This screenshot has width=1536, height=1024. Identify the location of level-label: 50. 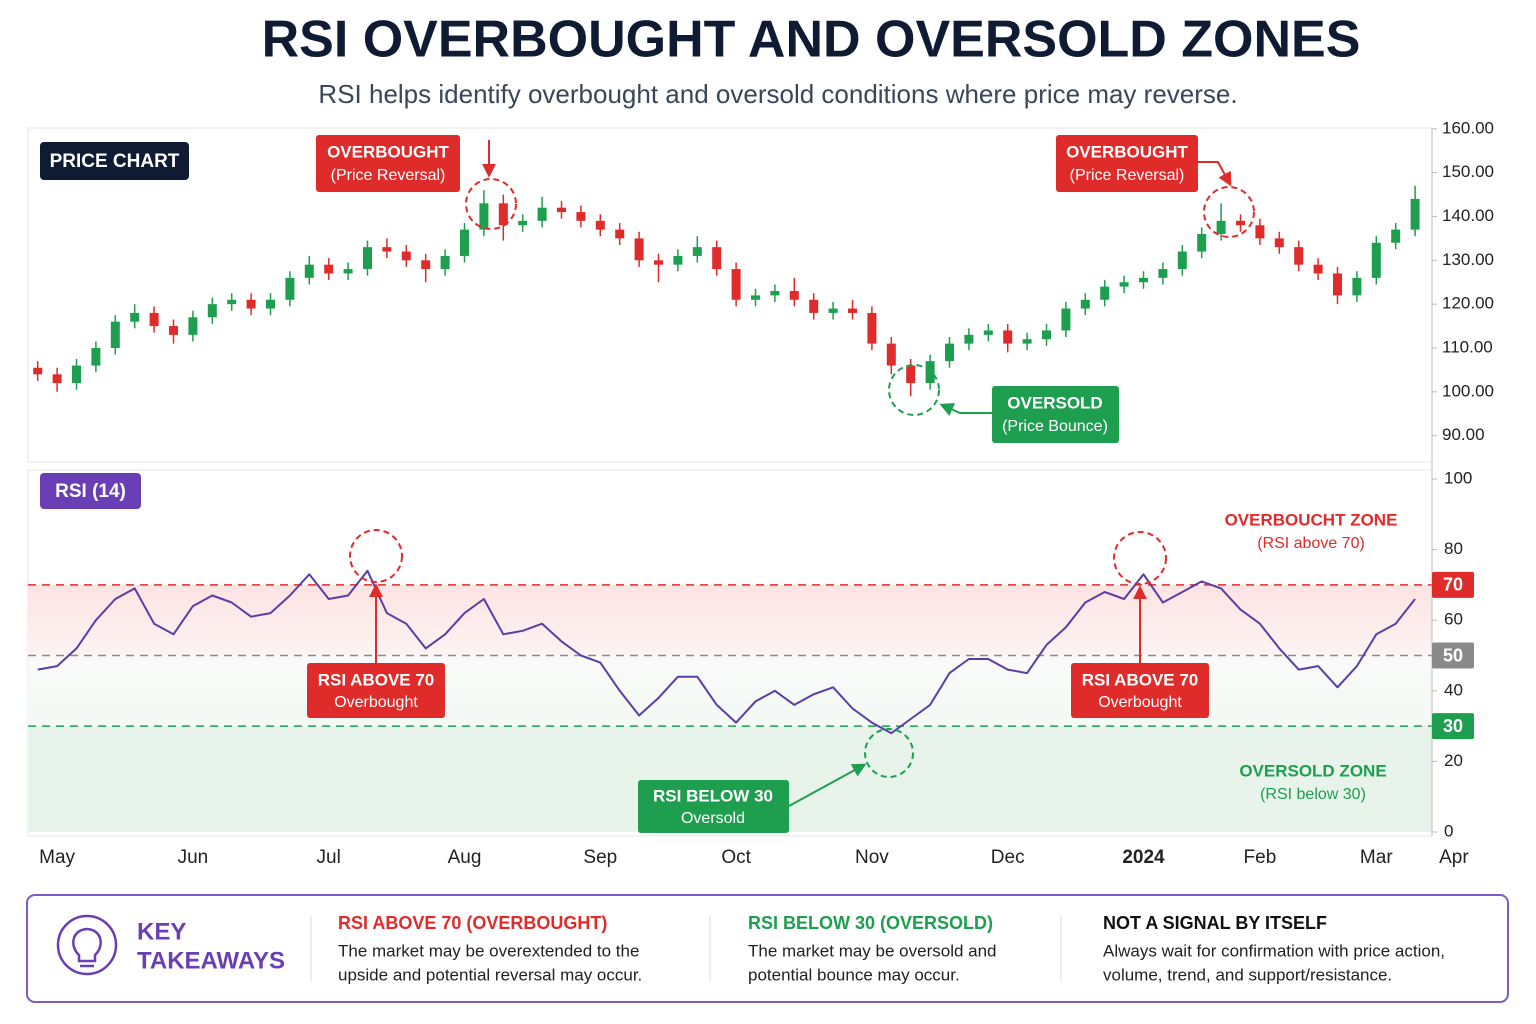
(1453, 655).